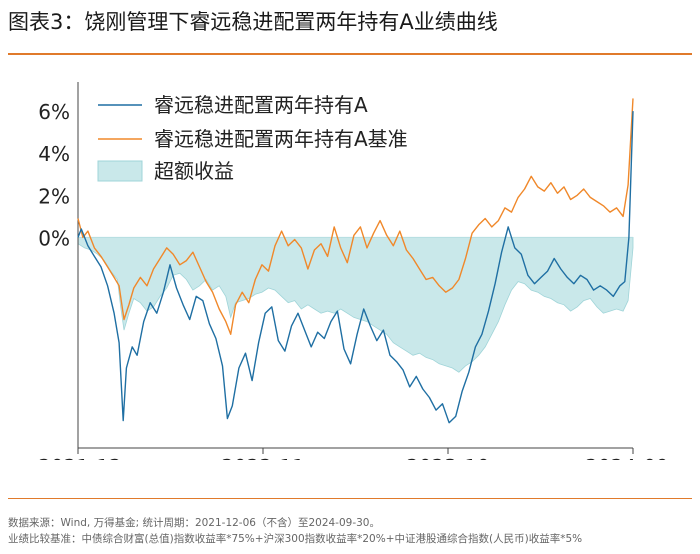 The width and height of the screenshot is (700, 554). Describe the element at coordinates (54, 196) in the screenshot. I see `y-tick-label: 2%` at that location.